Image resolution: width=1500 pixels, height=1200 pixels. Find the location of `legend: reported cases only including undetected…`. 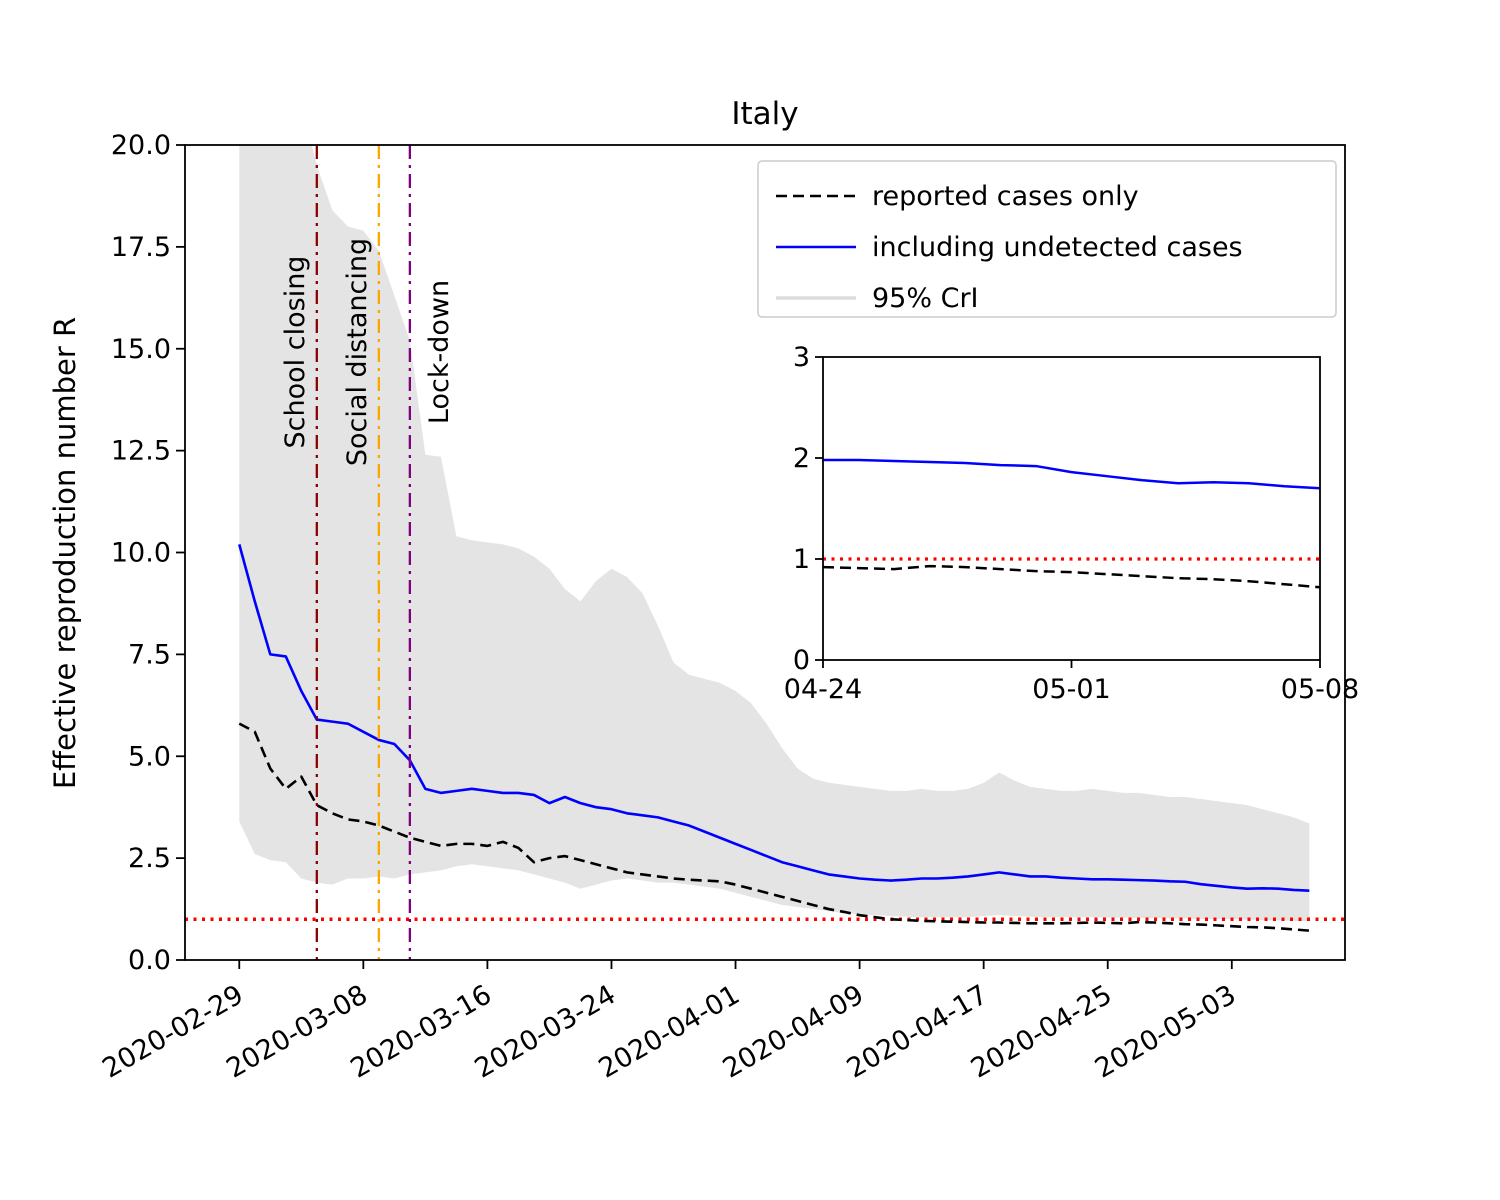

legend: reported cases only including undetected… is located at coordinates (1047, 239).